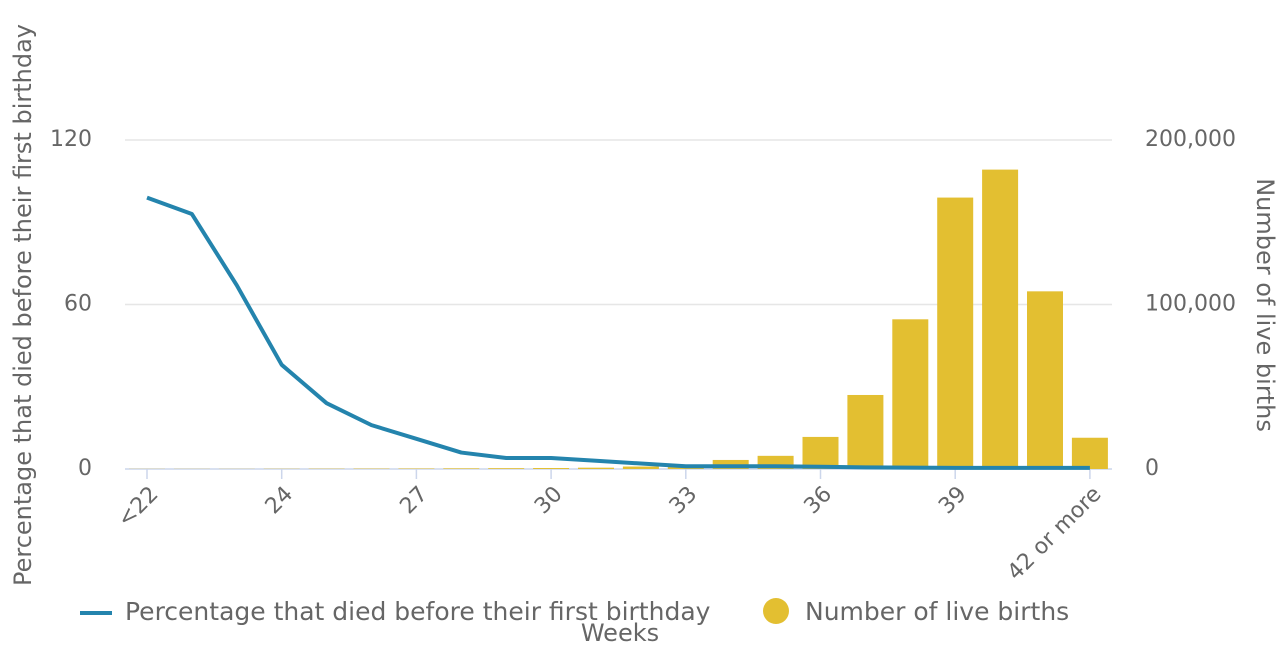  Describe the element at coordinates (78, 304) in the screenshot. I see `y-tick-label: 60` at that location.